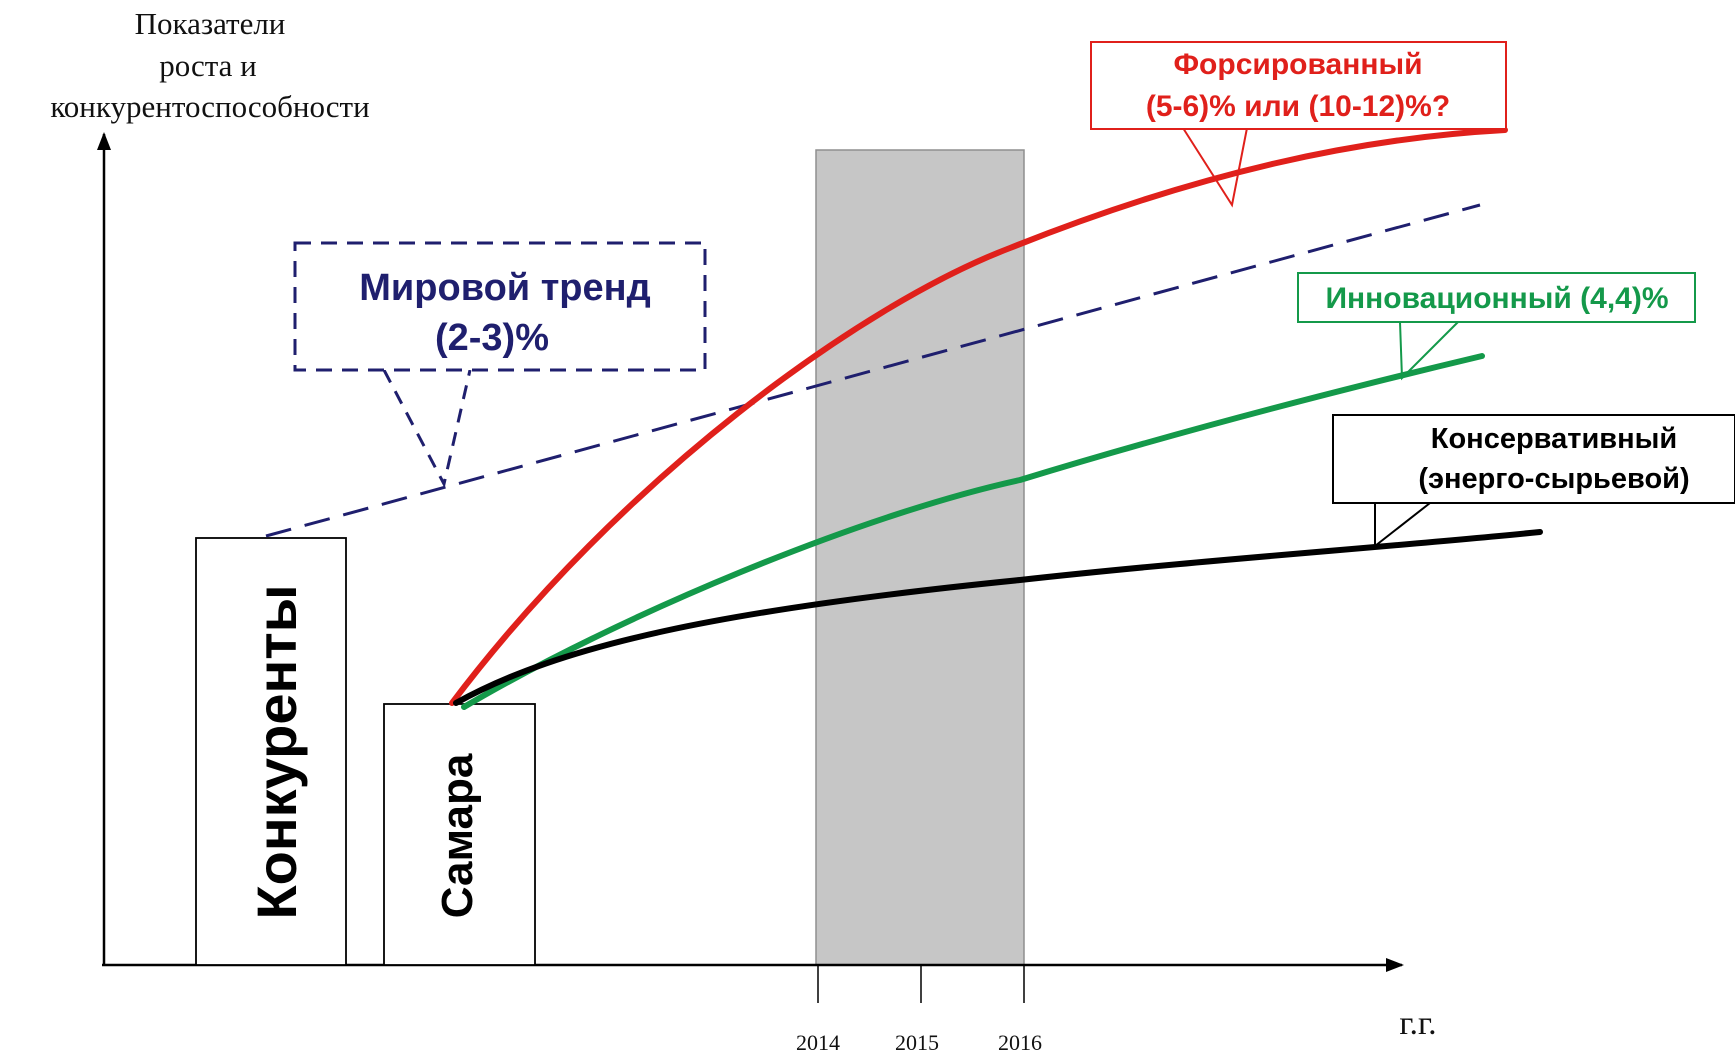 The width and height of the screenshot is (1735, 1056). What do you see at coordinates (1402, 525) in the screenshot?
I see `series-conservative-pointer` at bounding box center [1402, 525].